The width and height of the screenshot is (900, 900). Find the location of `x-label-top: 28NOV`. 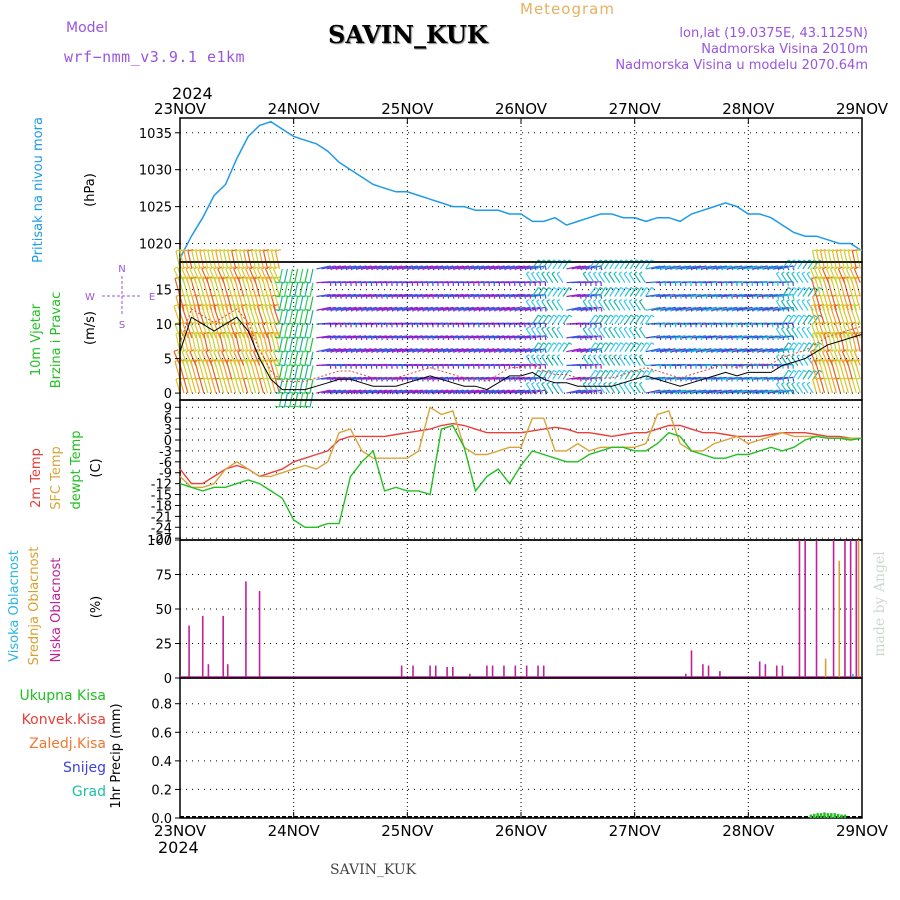

x-label-top: 28NOV is located at coordinates (748, 109).